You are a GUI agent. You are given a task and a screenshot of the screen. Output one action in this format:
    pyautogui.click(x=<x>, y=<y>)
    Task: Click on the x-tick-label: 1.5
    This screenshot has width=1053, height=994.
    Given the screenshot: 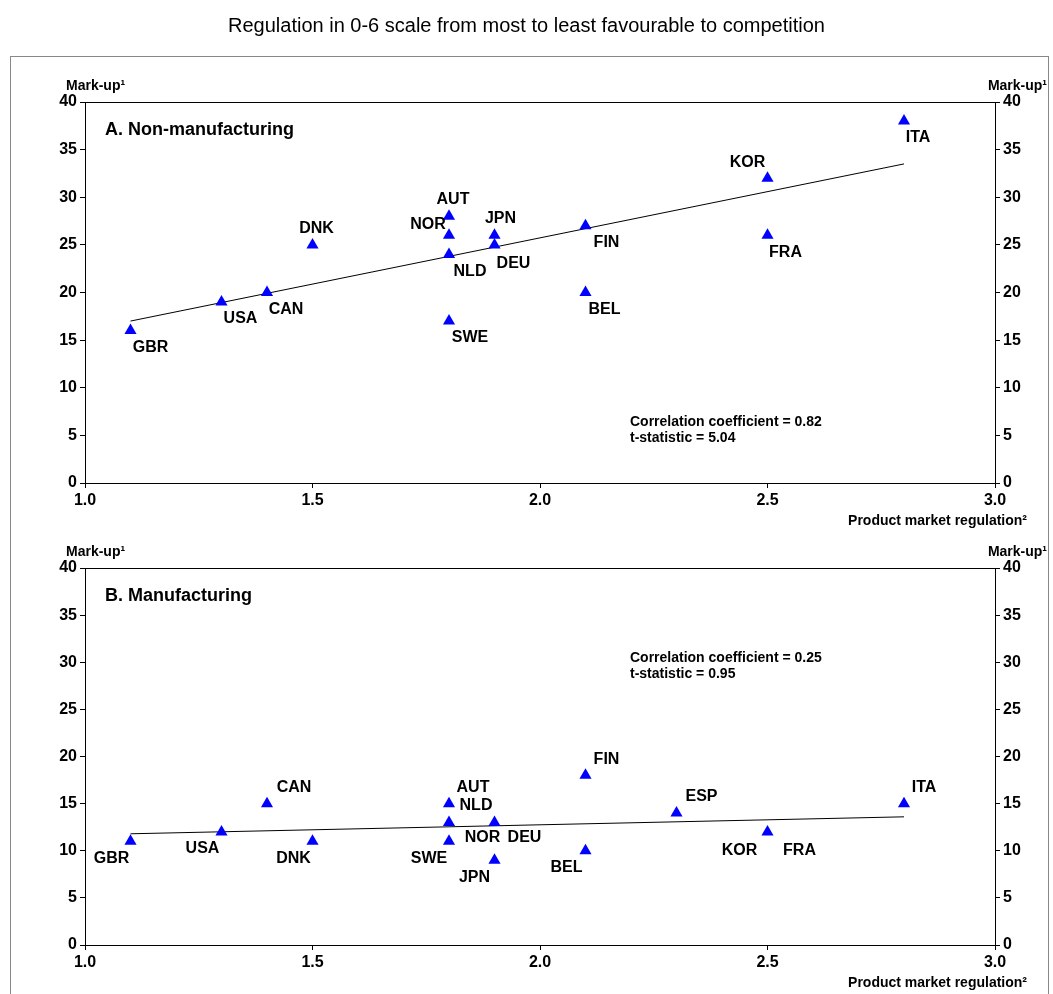 What is the action you would take?
    pyautogui.click(x=312, y=962)
    